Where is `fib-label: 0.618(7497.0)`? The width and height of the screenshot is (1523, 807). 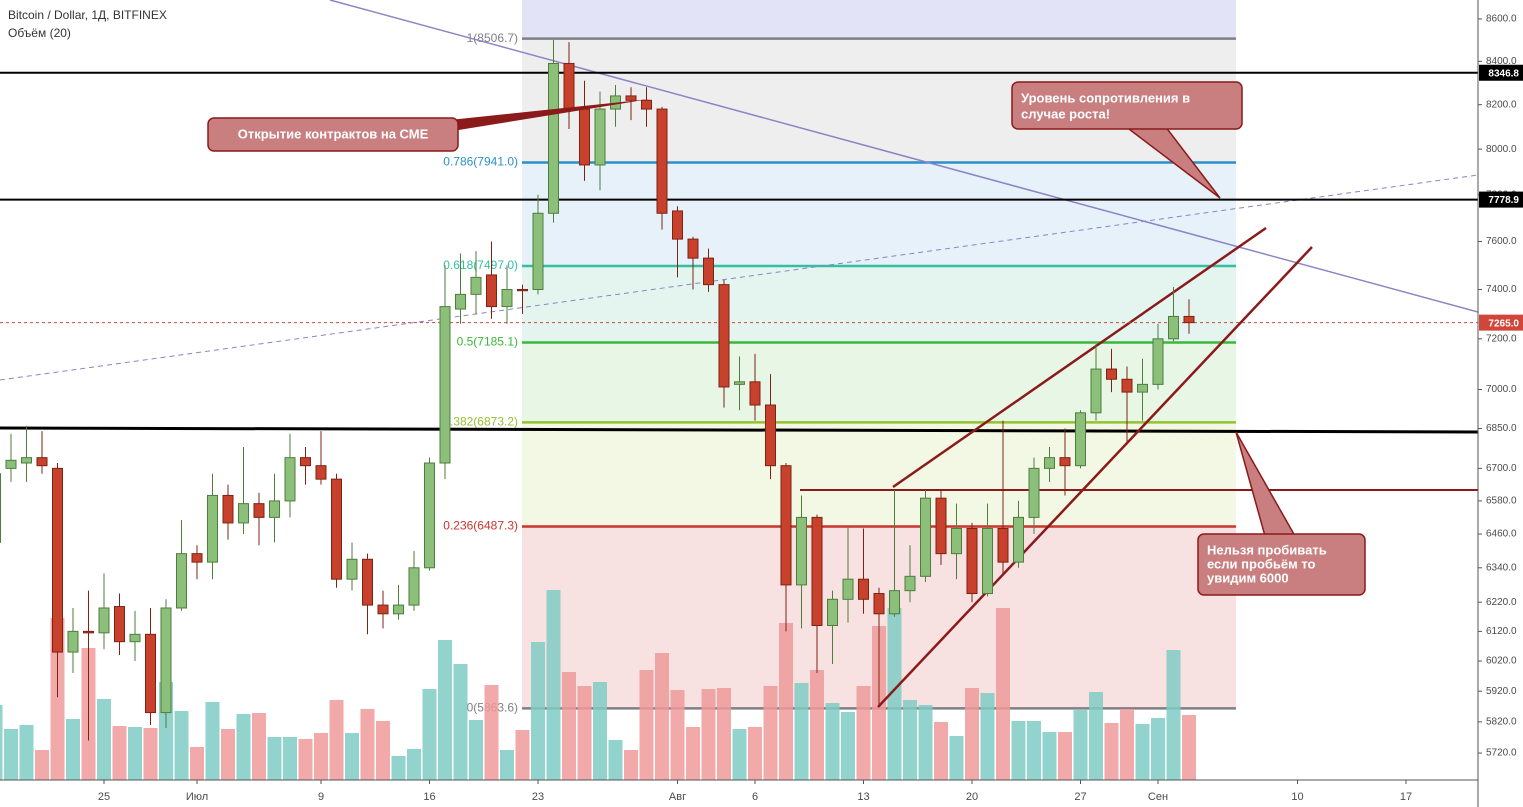 fib-label: 0.618(7497.0) is located at coordinates (480, 265).